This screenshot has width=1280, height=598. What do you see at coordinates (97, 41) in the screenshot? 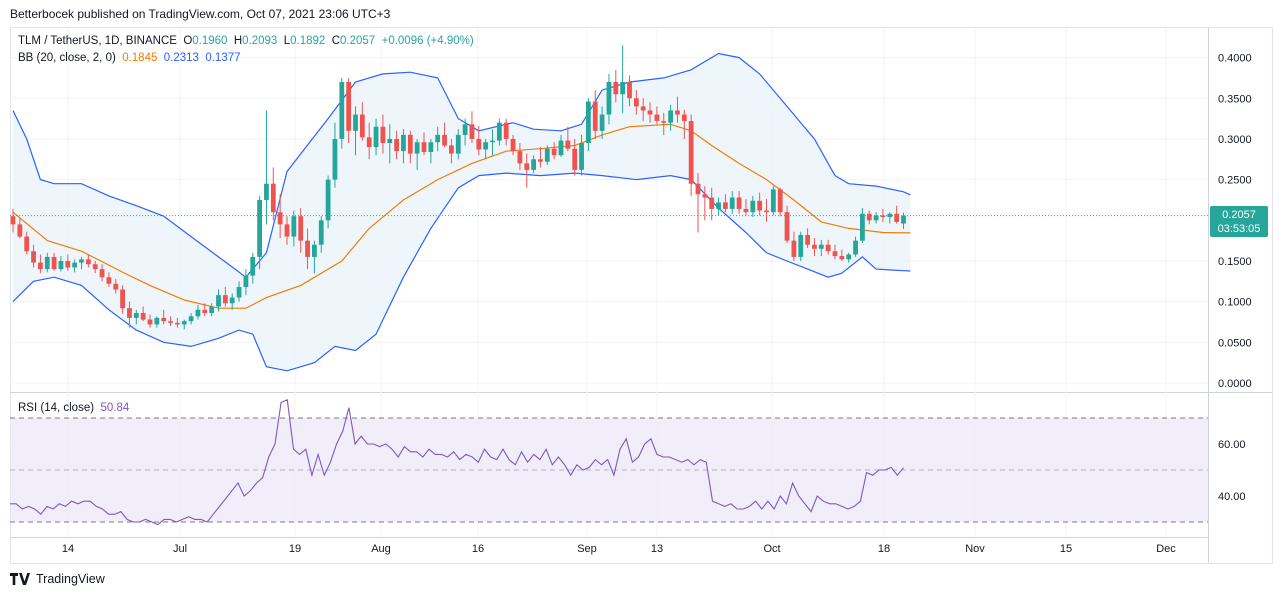
I see `symbol-title: TLM / TetherUS, 1D, BINANCE` at bounding box center [97, 41].